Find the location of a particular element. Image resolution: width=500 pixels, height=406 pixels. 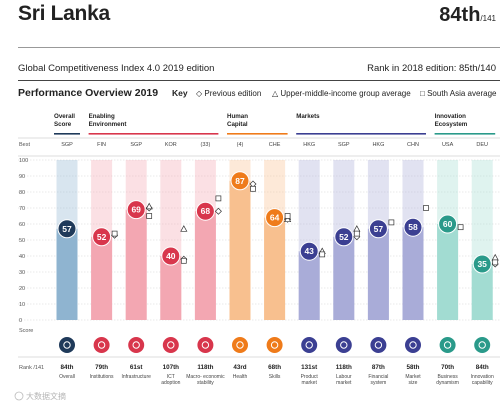

best-performer: CHN is located at coordinates (413, 145).